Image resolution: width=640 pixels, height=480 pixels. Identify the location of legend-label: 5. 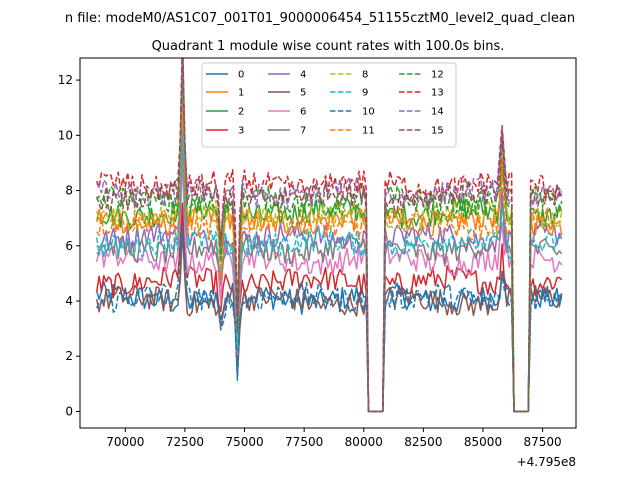
(303, 93).